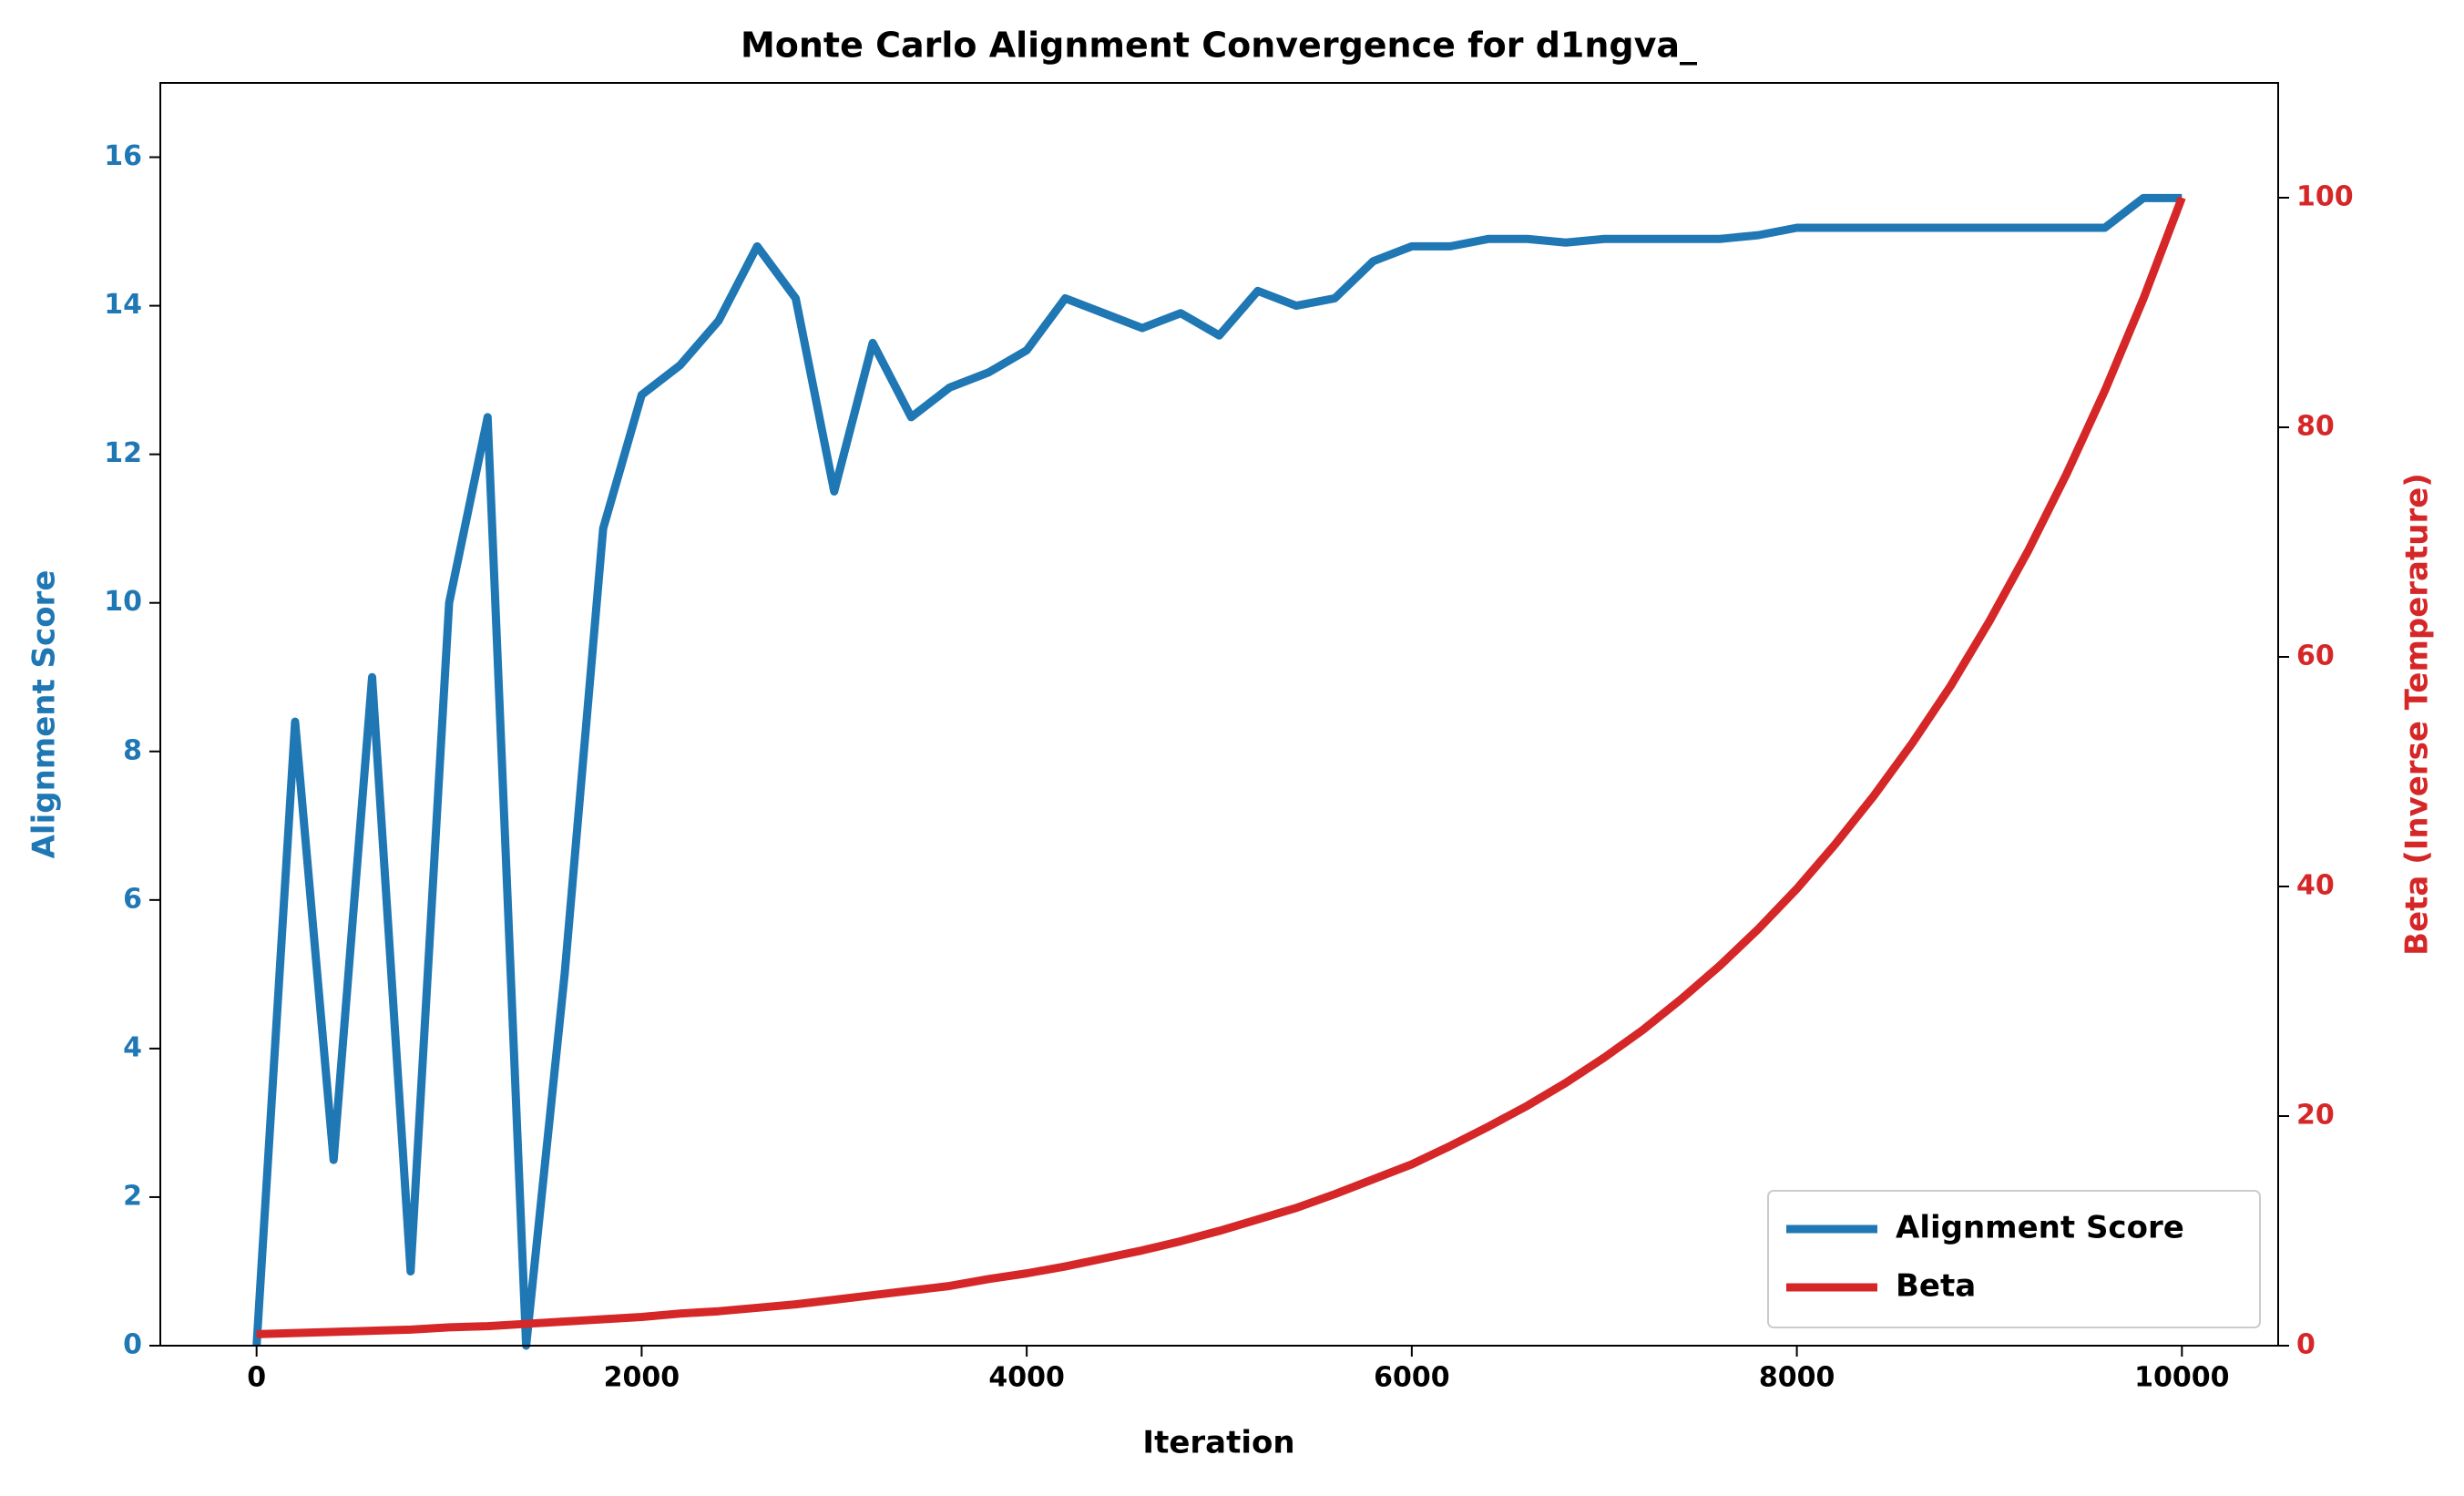 The width and height of the screenshot is (2464, 1496). I want to click on y2-tick-label: 0, so click(2306, 1345).